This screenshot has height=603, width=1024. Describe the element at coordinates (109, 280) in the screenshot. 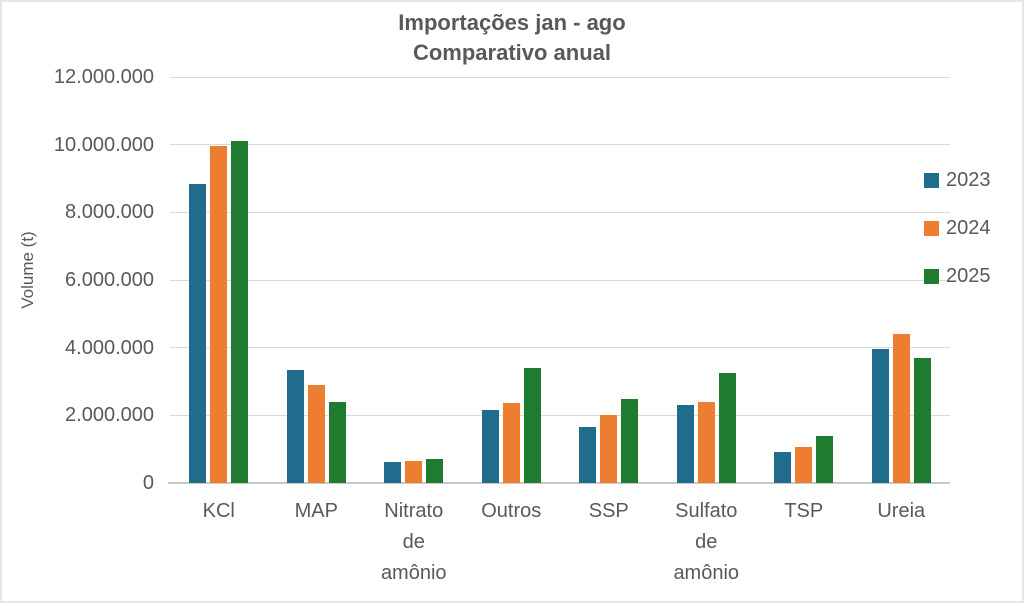

I see `y-tick-label: 6.000.000` at that location.